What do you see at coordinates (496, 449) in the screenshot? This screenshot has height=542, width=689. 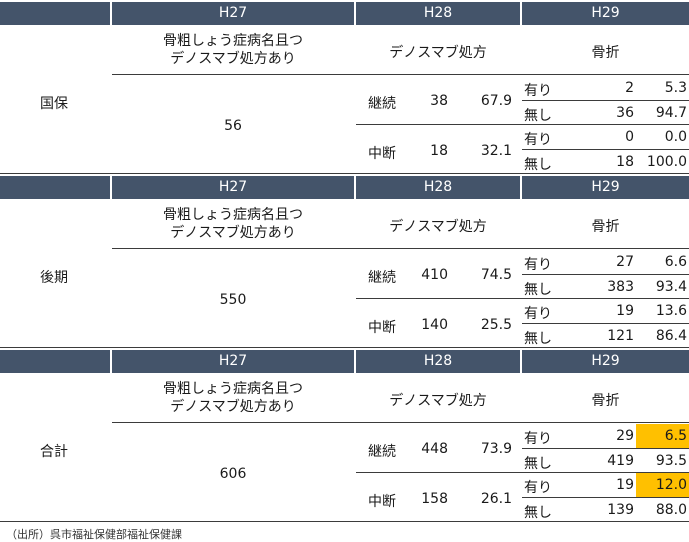 I see `continue-pct: 73.9` at bounding box center [496, 449].